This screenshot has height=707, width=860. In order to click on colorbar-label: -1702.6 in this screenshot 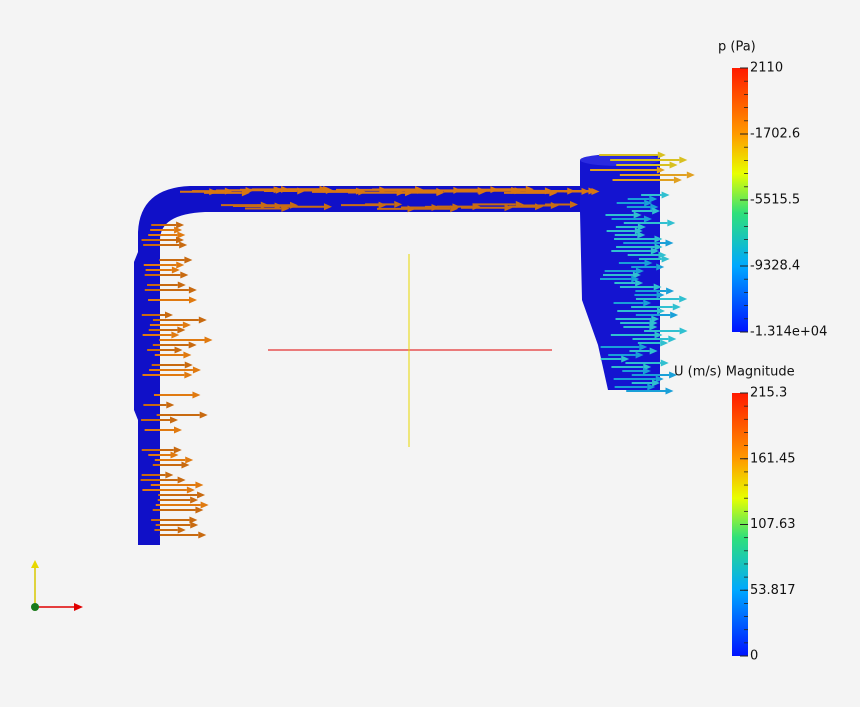, I will do `click(775, 134)`.